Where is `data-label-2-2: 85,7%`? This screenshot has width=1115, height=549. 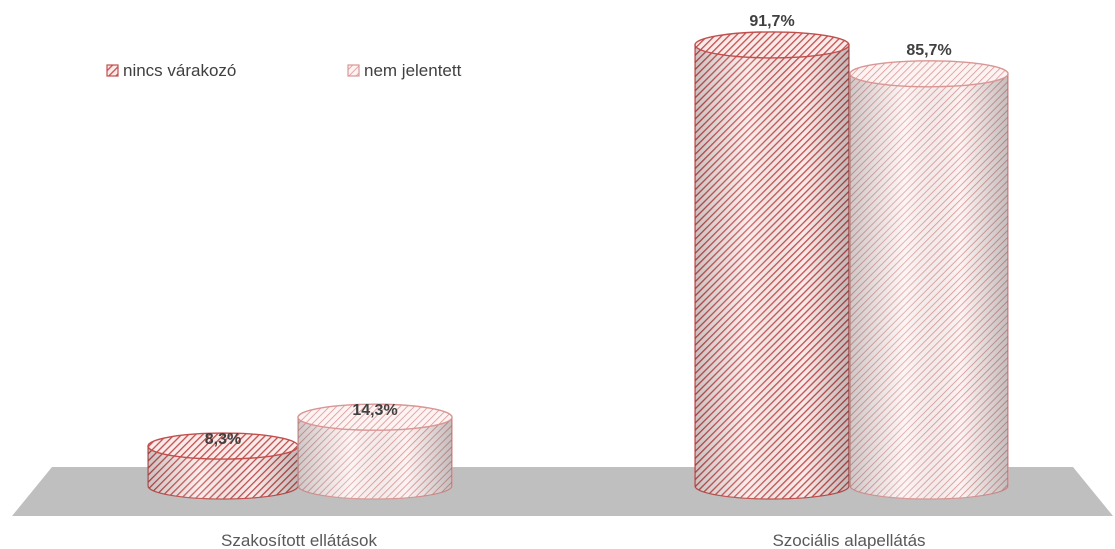 data-label-2-2: 85,7% is located at coordinates (928, 50).